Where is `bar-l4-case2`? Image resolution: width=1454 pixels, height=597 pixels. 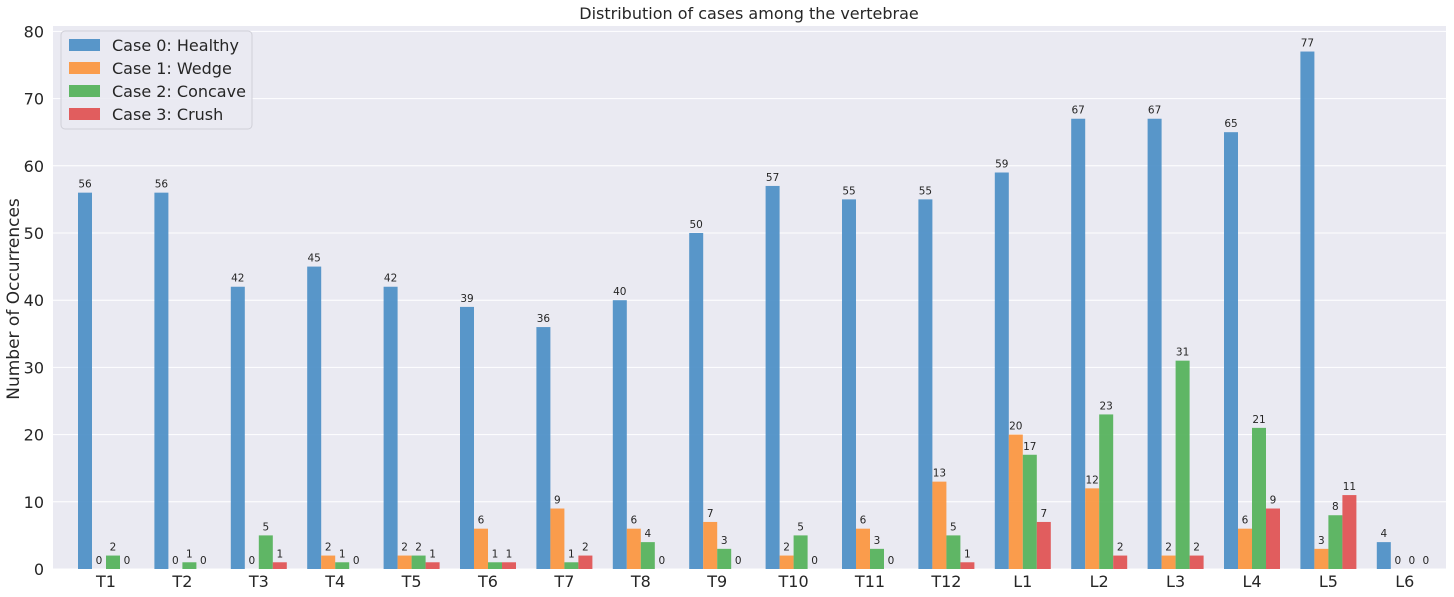 bar-l4-case2 is located at coordinates (1259, 498).